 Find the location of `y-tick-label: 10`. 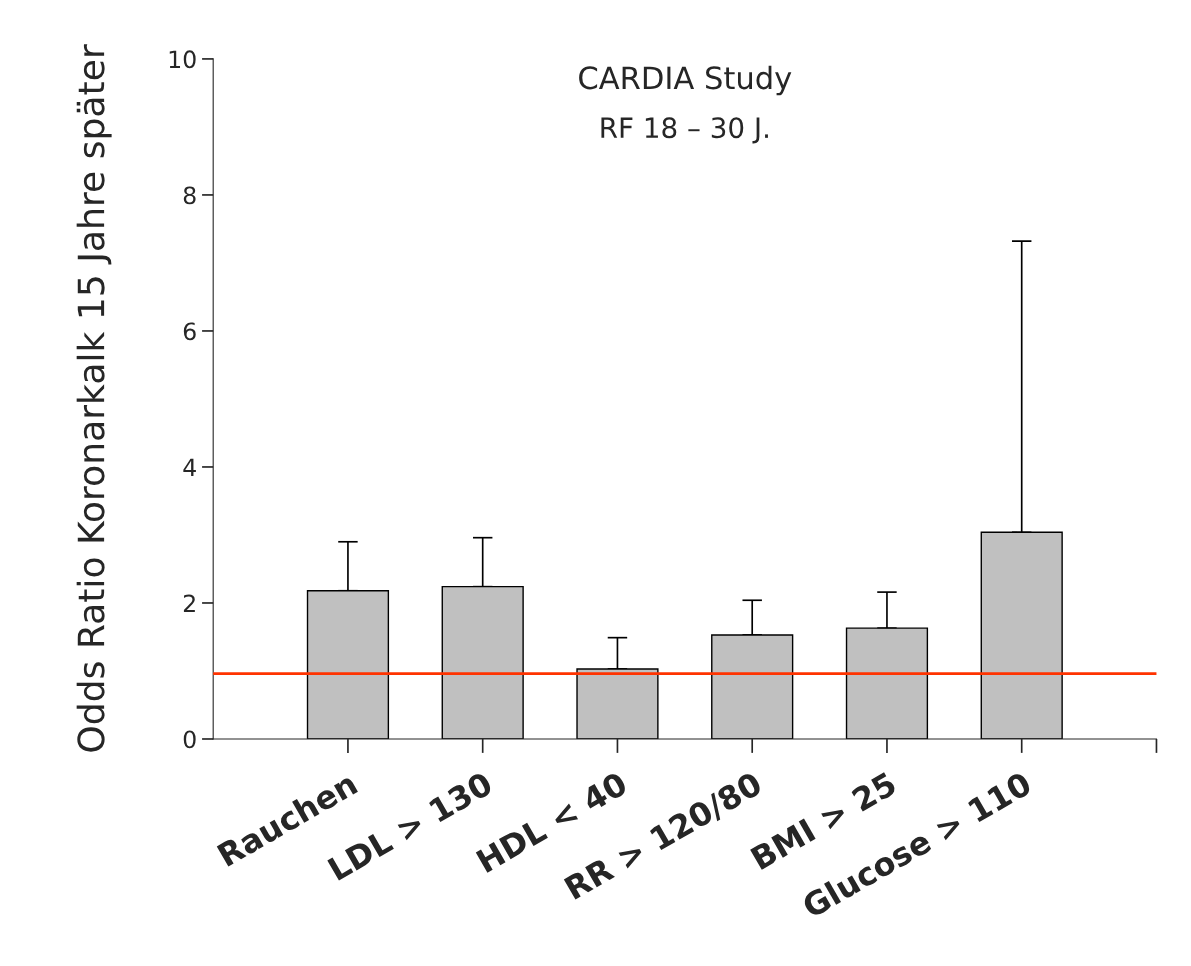

y-tick-label: 10 is located at coordinates (182, 59).